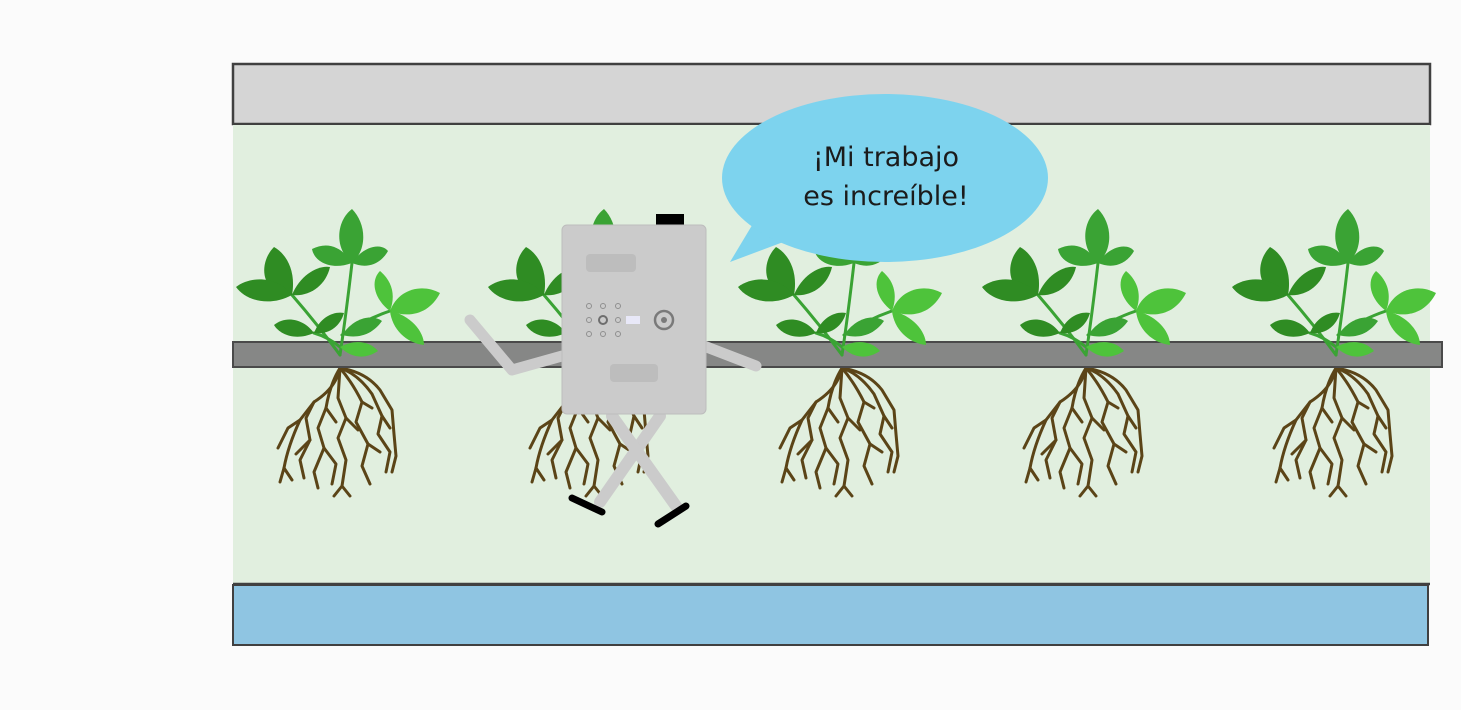 This screenshot has width=1461, height=710. I want to click on robot-icon, so click(613, 371).